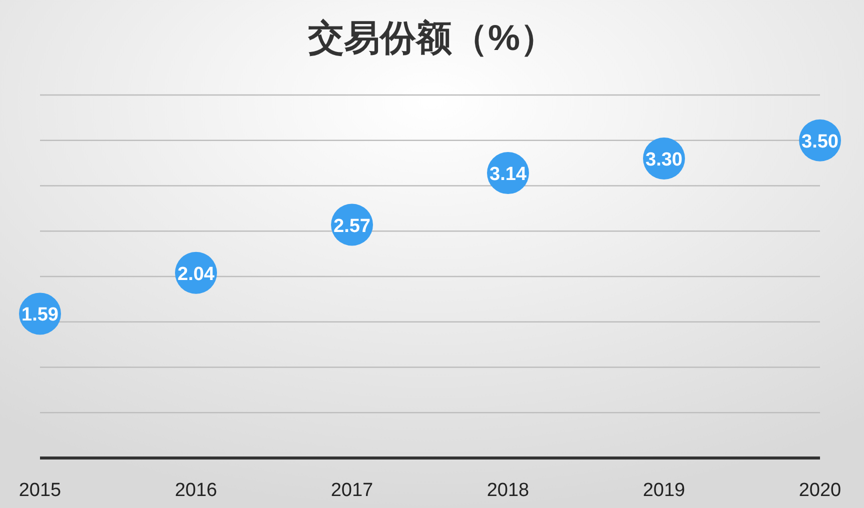  I want to click on x-tick-label: 2019, so click(664, 490).